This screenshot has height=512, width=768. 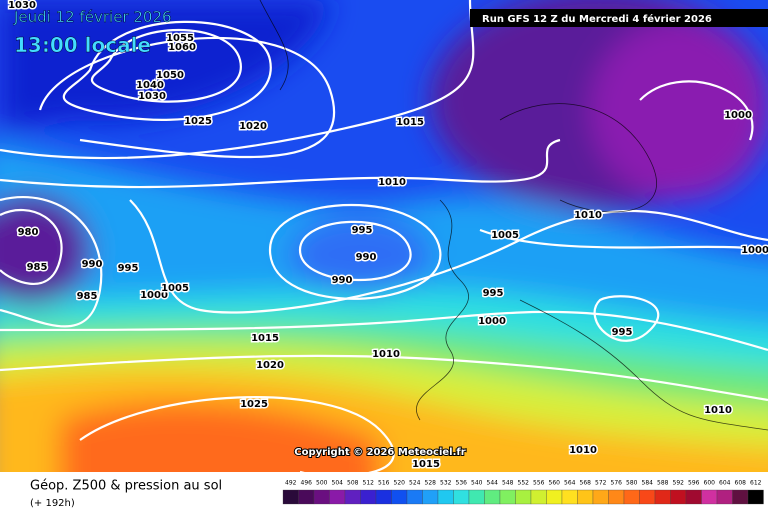 What do you see at coordinates (648, 483) in the screenshot?
I see `scale-label: 584` at bounding box center [648, 483].